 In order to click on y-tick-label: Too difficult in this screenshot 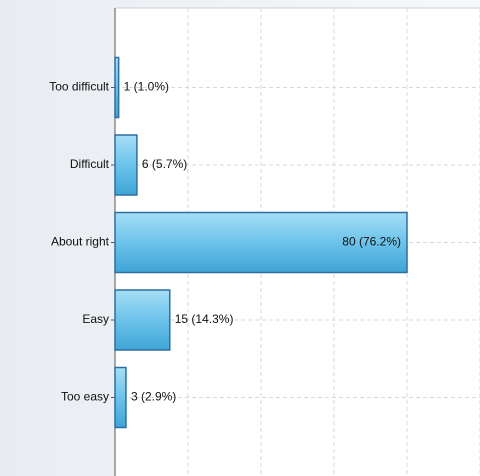, I will do `click(79, 87)`.